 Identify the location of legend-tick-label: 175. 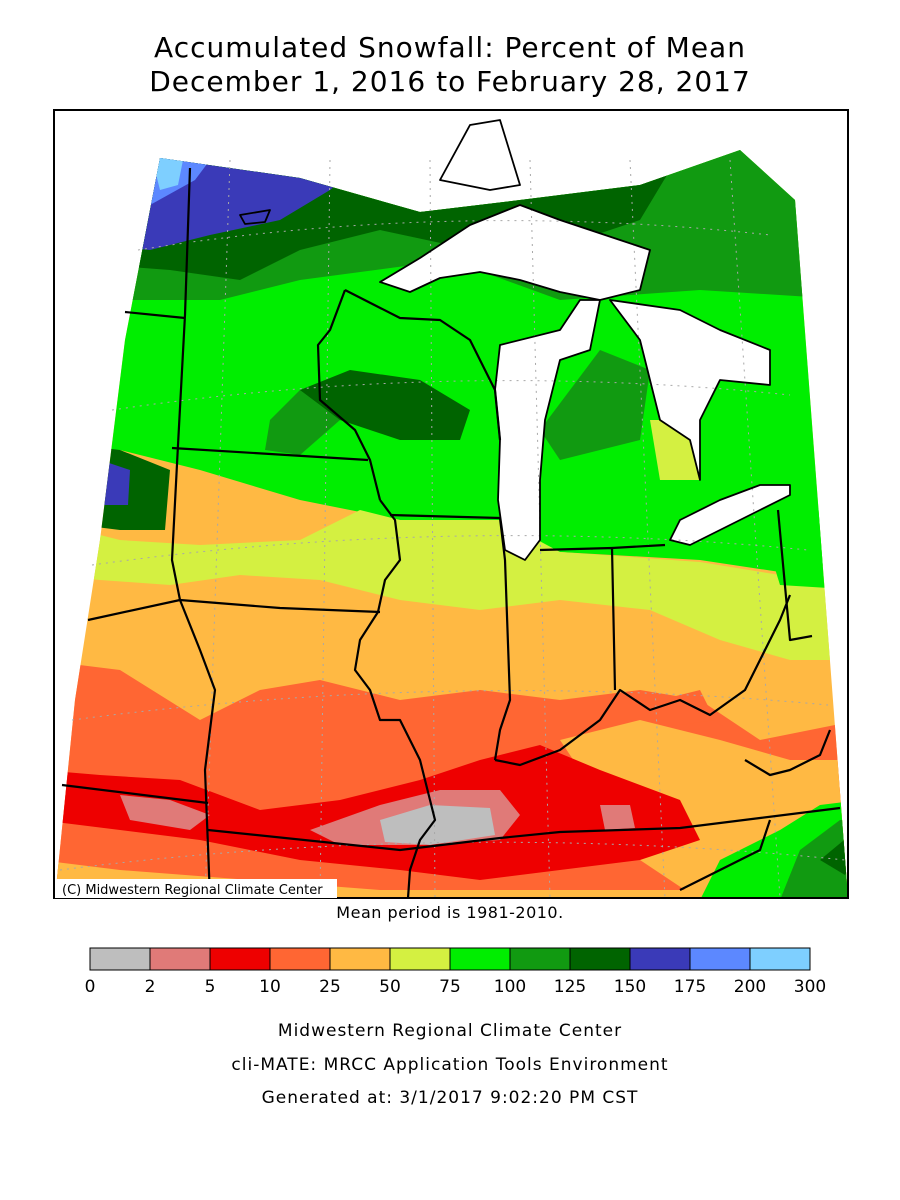
(690, 987).